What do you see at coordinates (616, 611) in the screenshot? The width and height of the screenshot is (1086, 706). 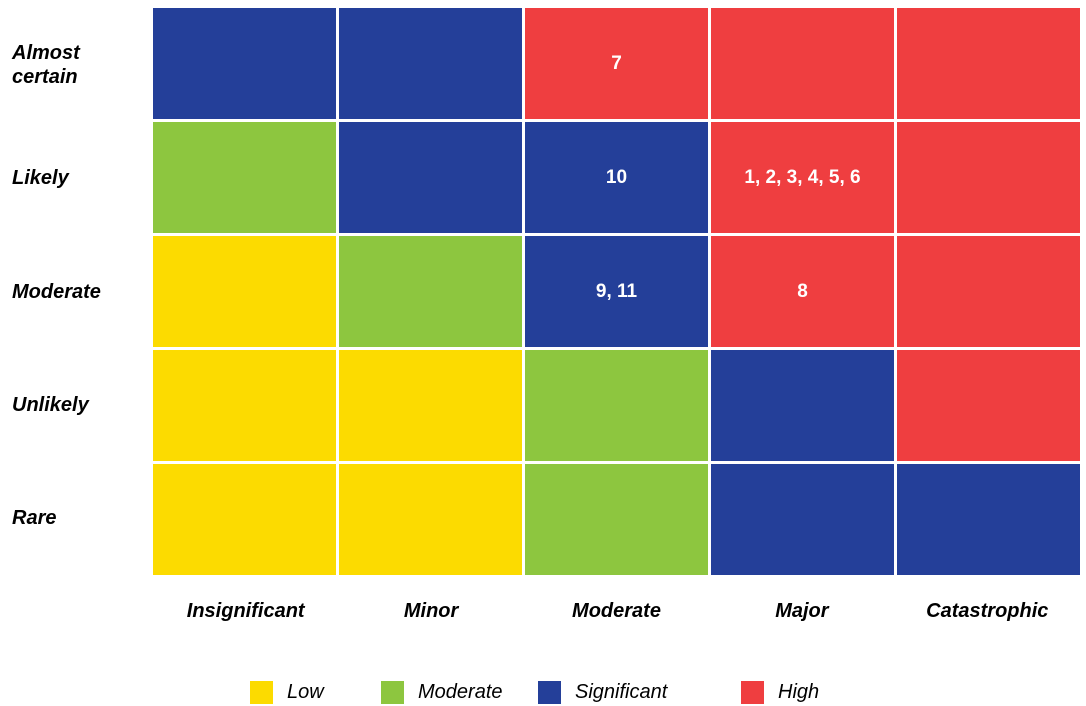 I see `column-label: Moderate` at bounding box center [616, 611].